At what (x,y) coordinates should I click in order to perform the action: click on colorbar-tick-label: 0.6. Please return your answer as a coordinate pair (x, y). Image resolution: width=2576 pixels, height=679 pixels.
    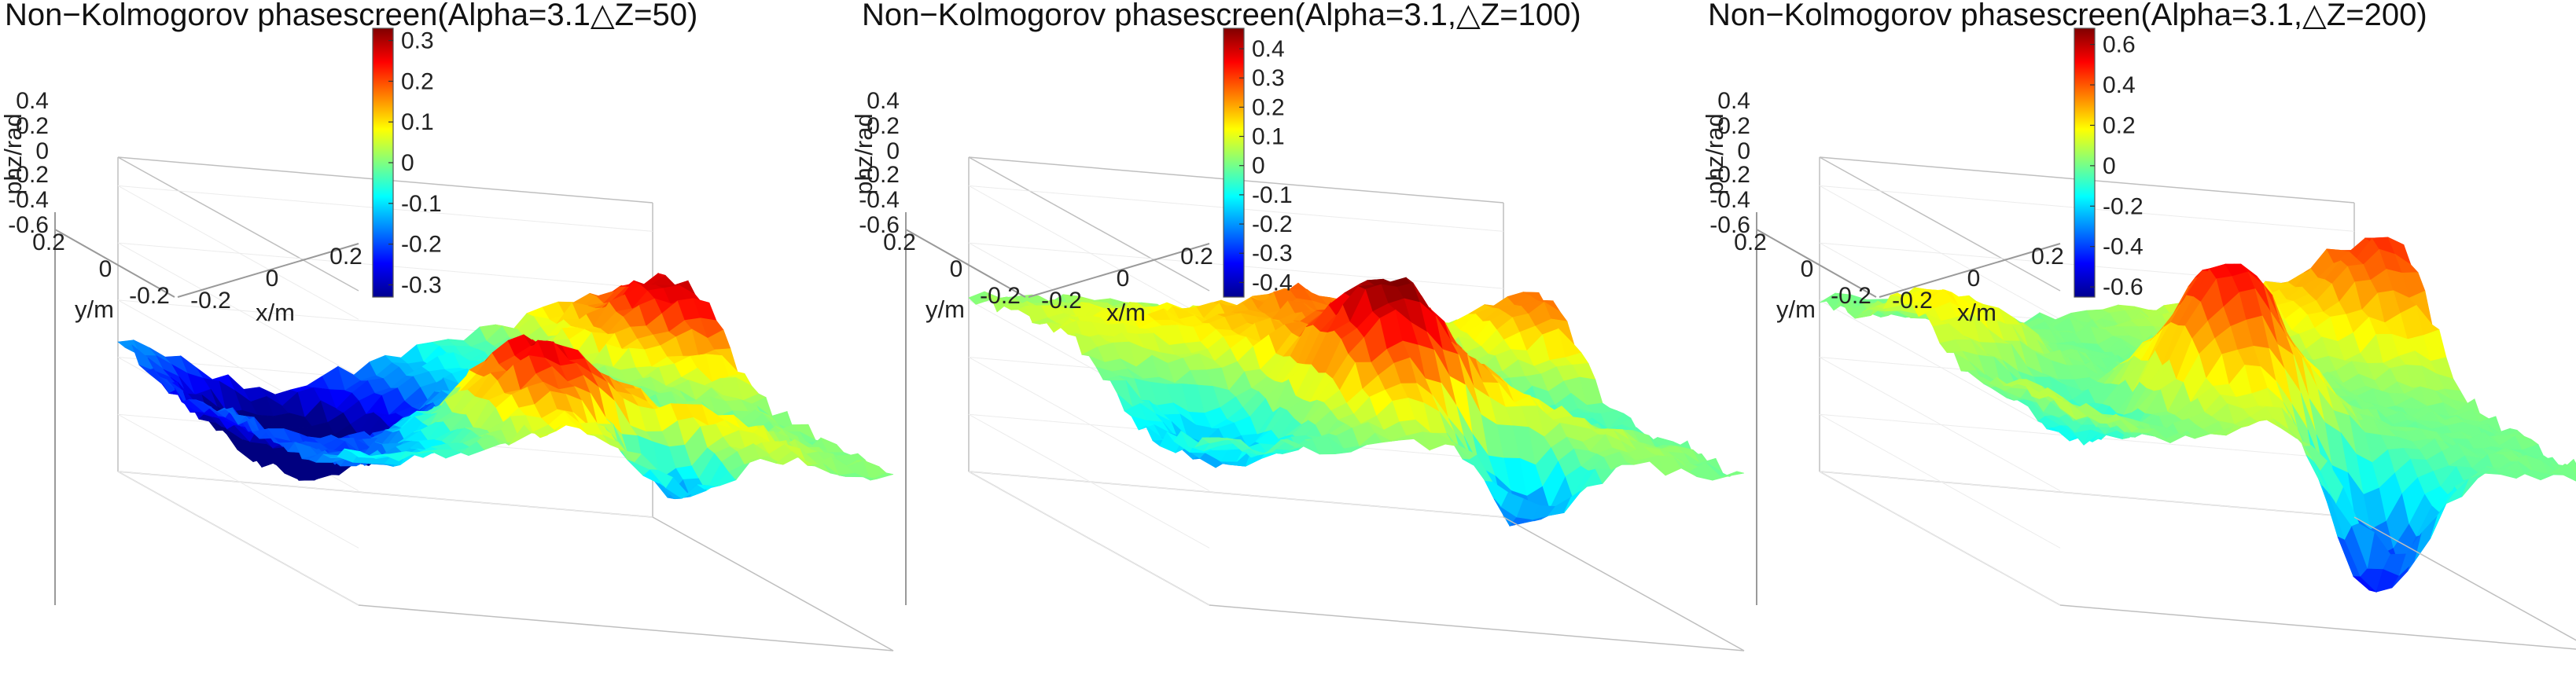
    Looking at the image, I should click on (2119, 45).